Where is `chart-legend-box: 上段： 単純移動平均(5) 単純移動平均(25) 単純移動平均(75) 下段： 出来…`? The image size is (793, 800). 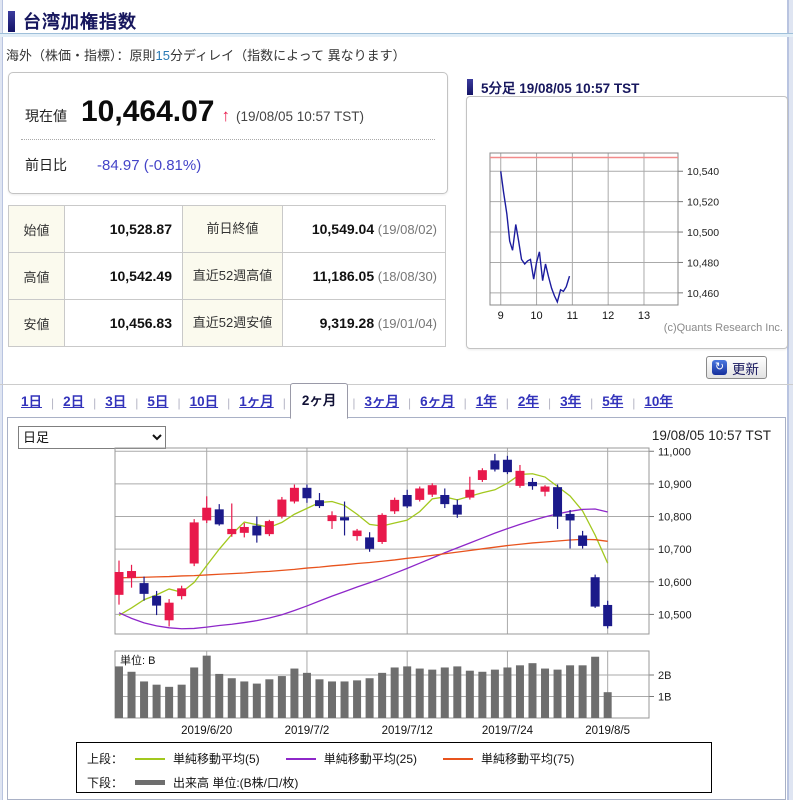 chart-legend-box: 上段： 単純移動平均(5) 単純移動平均(25) 単純移動平均(75) 下段： 出来… is located at coordinates (394, 767).